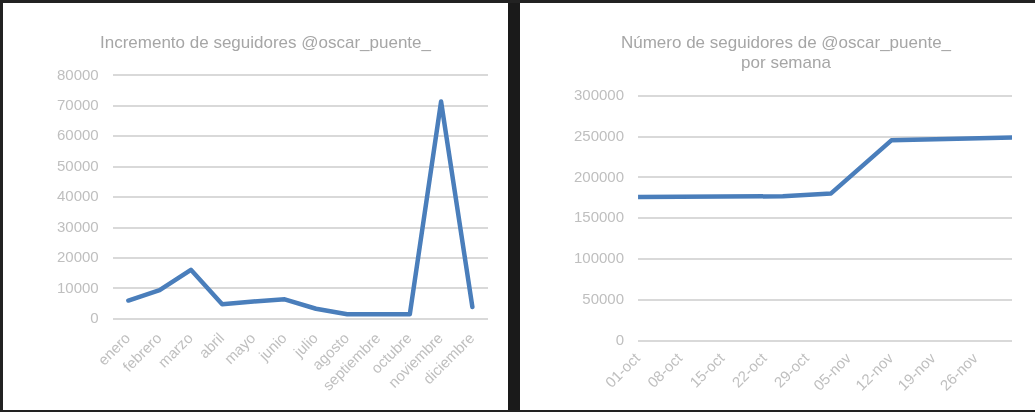 The width and height of the screenshot is (1035, 412). What do you see at coordinates (77, 226) in the screenshot?
I see `y-tick-label: 30000` at bounding box center [77, 226].